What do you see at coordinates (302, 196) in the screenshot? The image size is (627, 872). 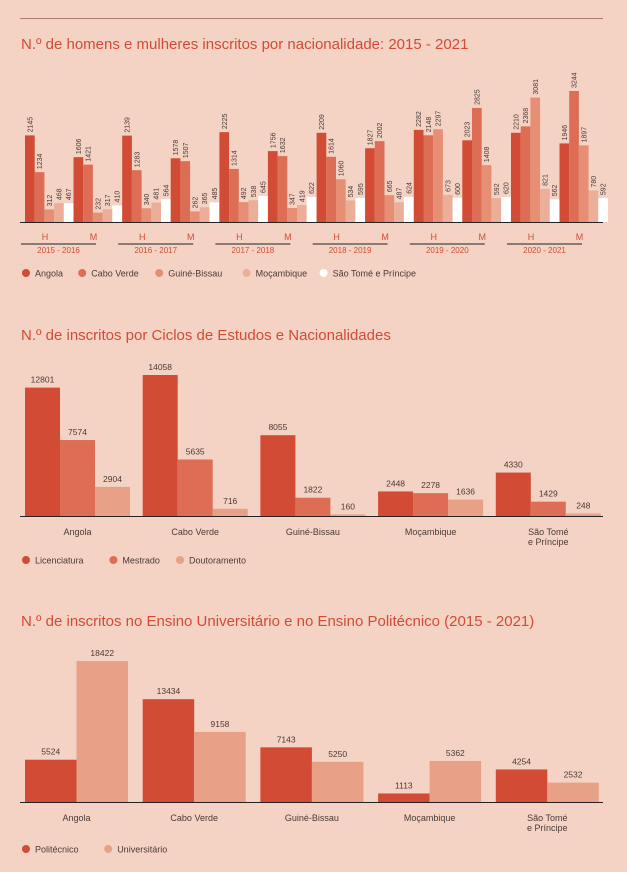 I see `data-label: 419` at bounding box center [302, 196].